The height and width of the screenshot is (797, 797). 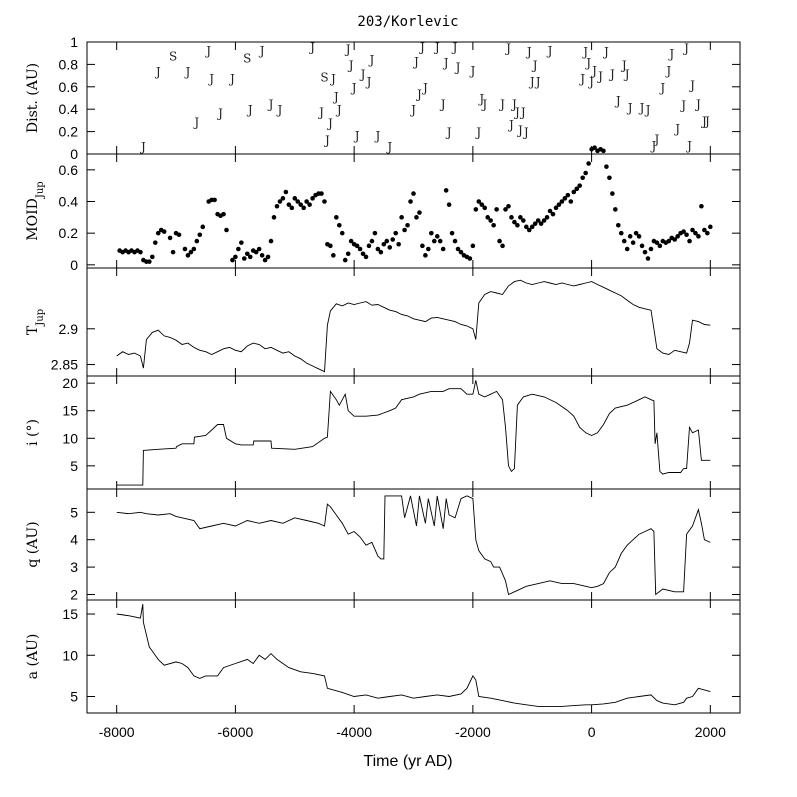 What do you see at coordinates (413, 545) in the screenshot?
I see `series-line` at bounding box center [413, 545].